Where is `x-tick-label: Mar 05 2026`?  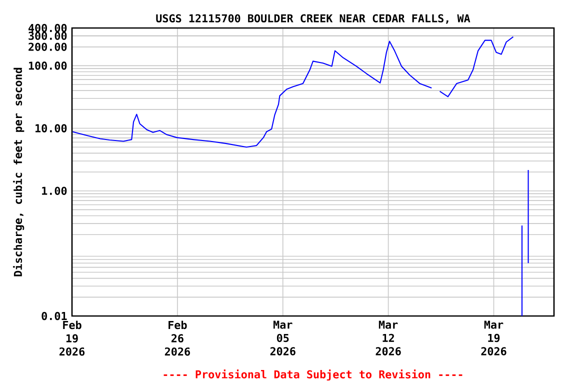
x-tick-label: Mar 05 2026 is located at coordinates (283, 338).